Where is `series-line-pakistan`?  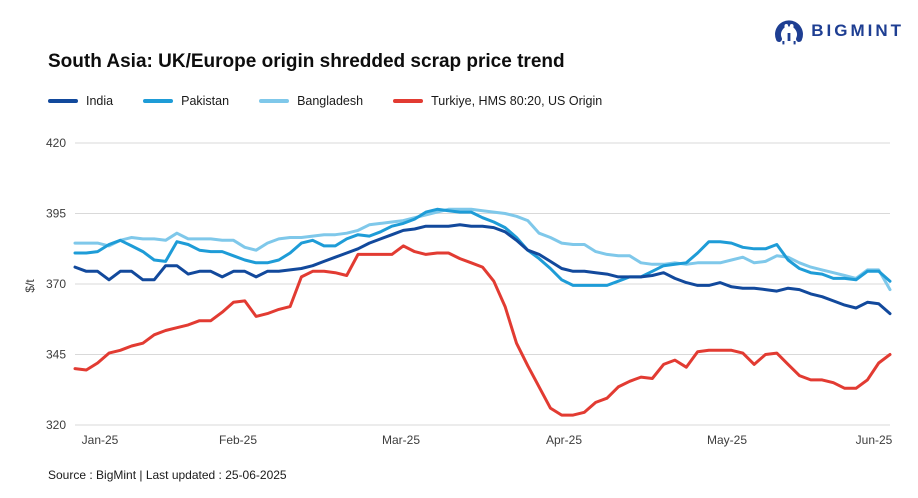 series-line-pakistan is located at coordinates (482, 247).